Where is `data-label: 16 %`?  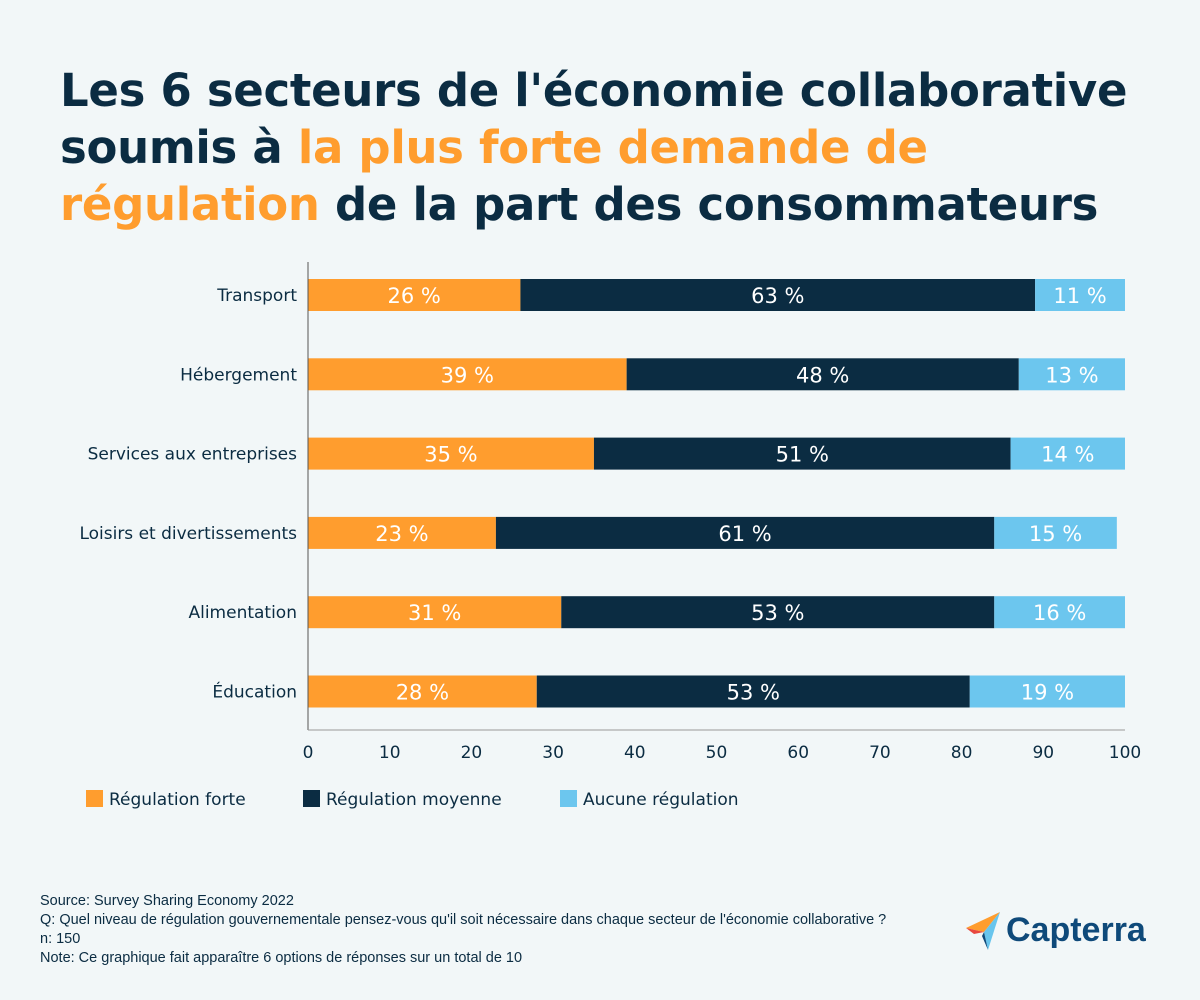
data-label: 16 % is located at coordinates (1059, 613).